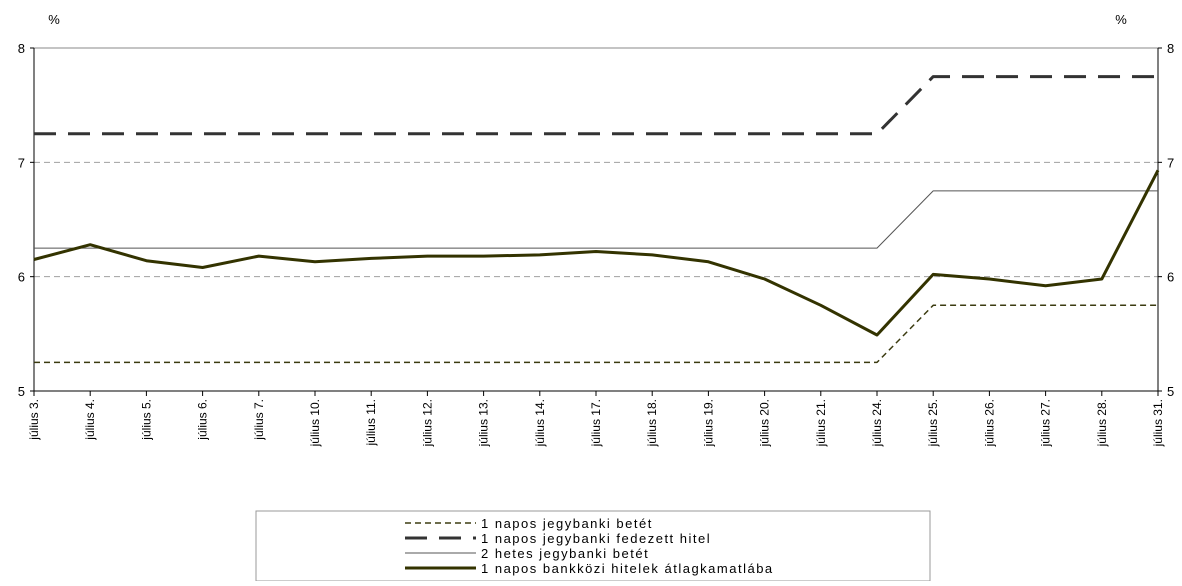 This screenshot has width=1182, height=586. Describe the element at coordinates (1170, 391) in the screenshot. I see `y-tick-label-right: 5` at that location.